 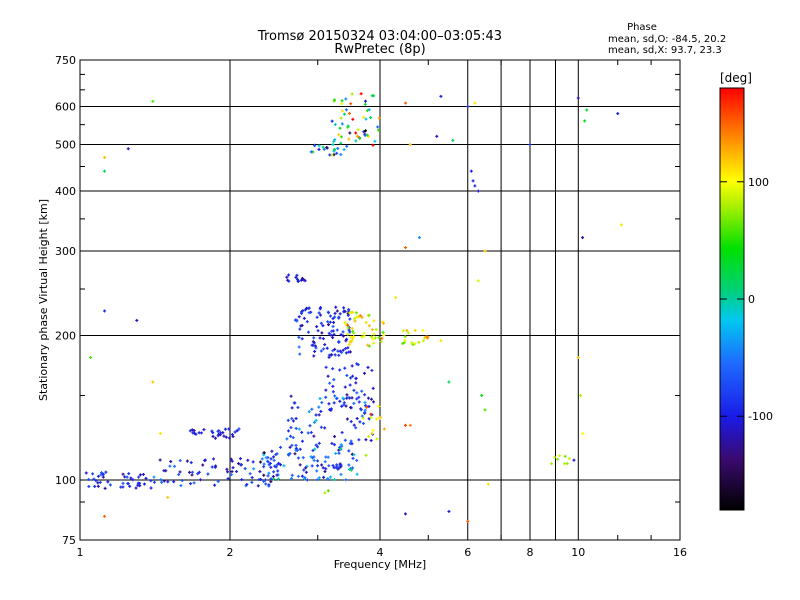 I want to click on x-tick-label: 1, so click(x=80, y=552).